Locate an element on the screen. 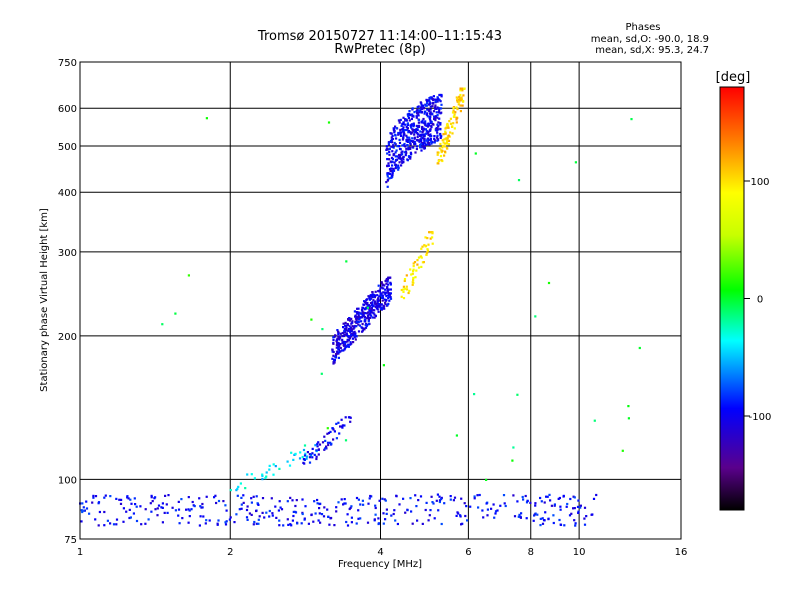 Image resolution: width=800 pixels, height=600 pixels. colorbar-tick-label: 100 is located at coordinates (759, 182).